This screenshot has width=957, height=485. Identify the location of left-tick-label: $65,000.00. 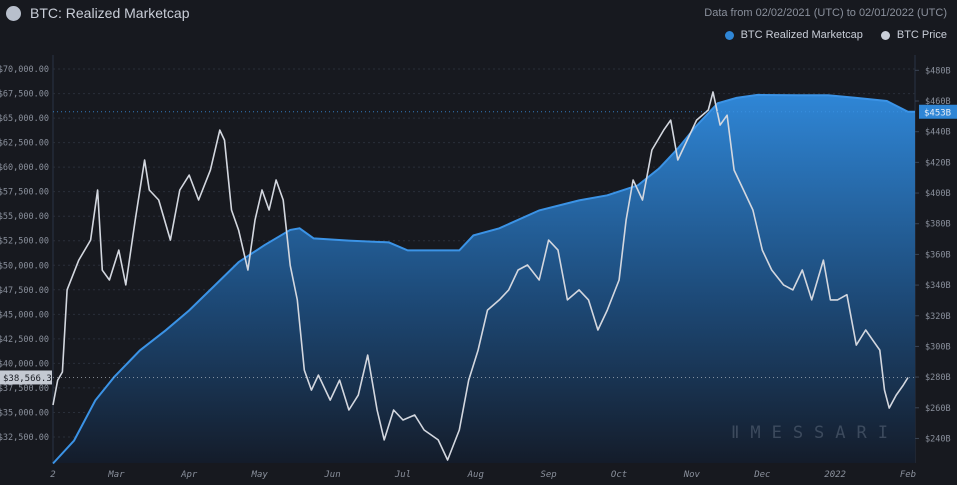
(24, 119).